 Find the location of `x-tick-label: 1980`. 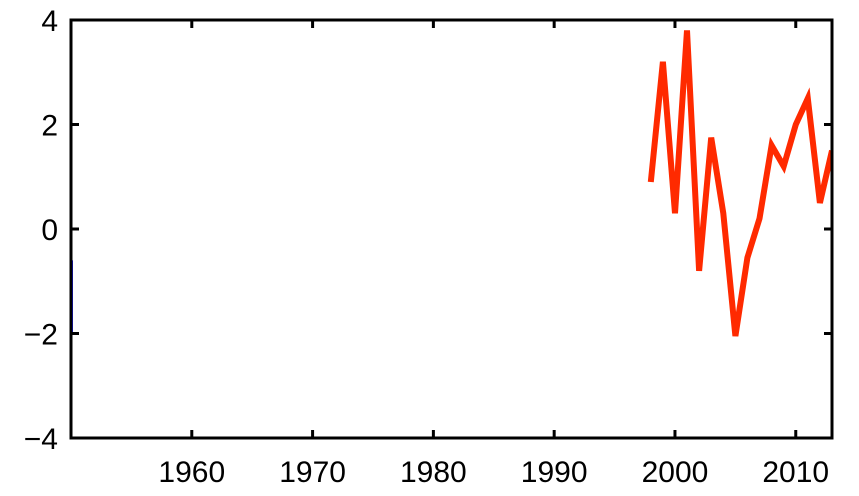

x-tick-label: 1980 is located at coordinates (433, 472).